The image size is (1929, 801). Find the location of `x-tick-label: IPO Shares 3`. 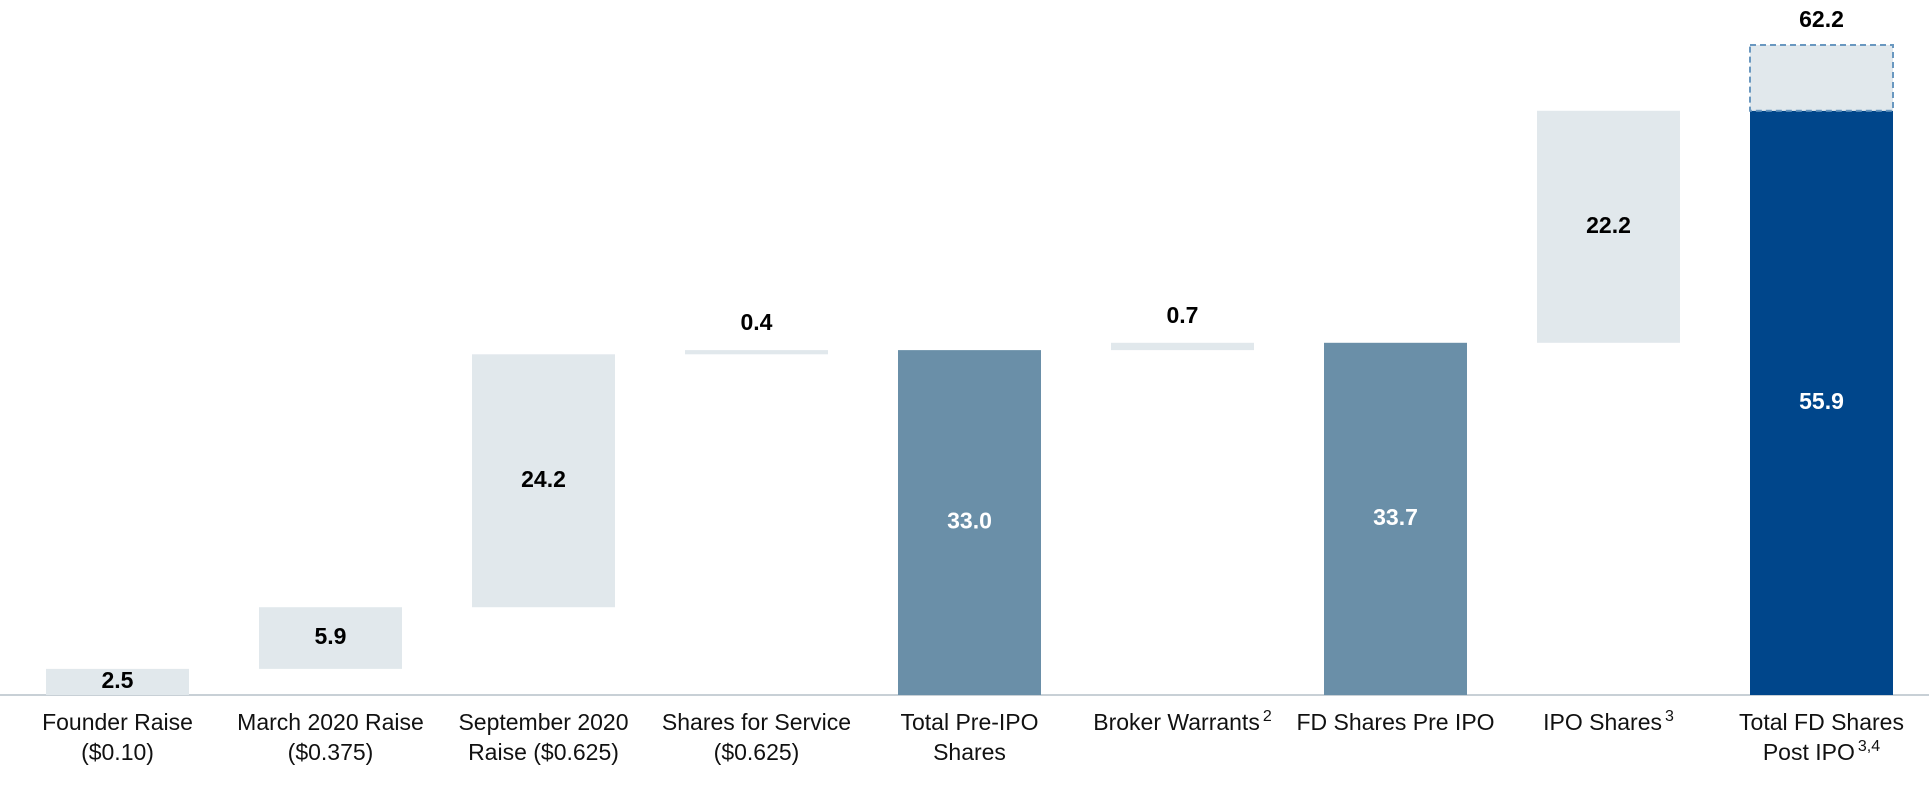

x-tick-label: IPO Shares 3 is located at coordinates (1608, 722).